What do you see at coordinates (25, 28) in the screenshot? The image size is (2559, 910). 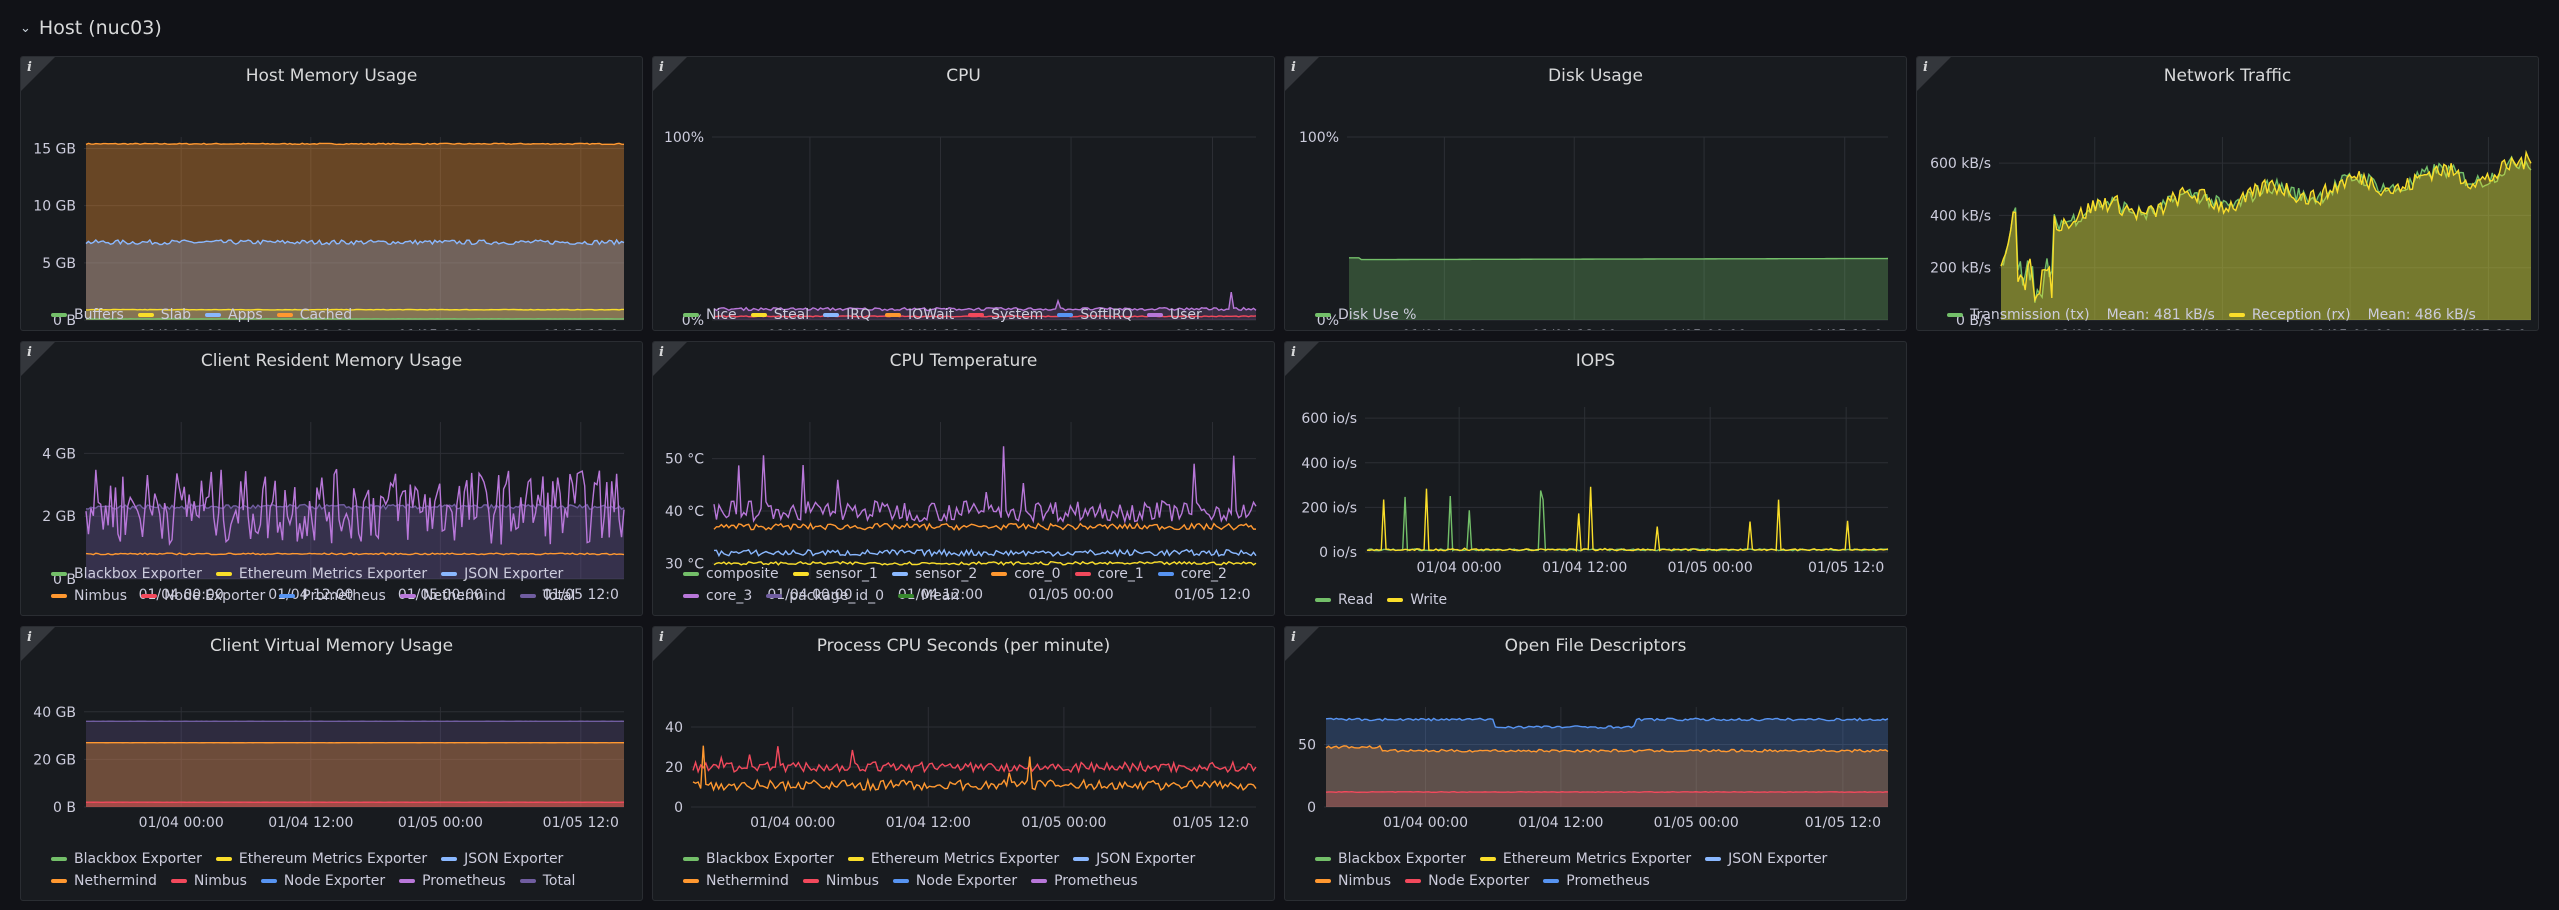 I see `chevron-down-icon: ⌄` at bounding box center [25, 28].